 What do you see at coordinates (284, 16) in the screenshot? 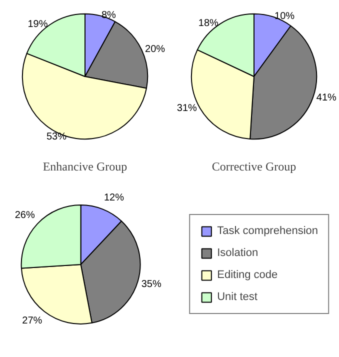
I see `data-label: 10%` at bounding box center [284, 16].